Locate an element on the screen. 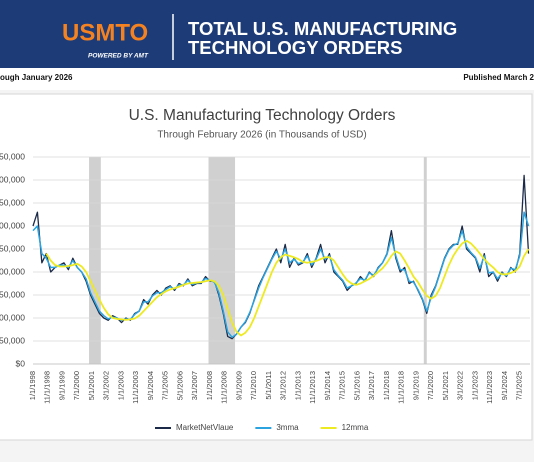 The width and height of the screenshot is (534, 462). x-tick-label: 7/1/2020 is located at coordinates (430, 385).